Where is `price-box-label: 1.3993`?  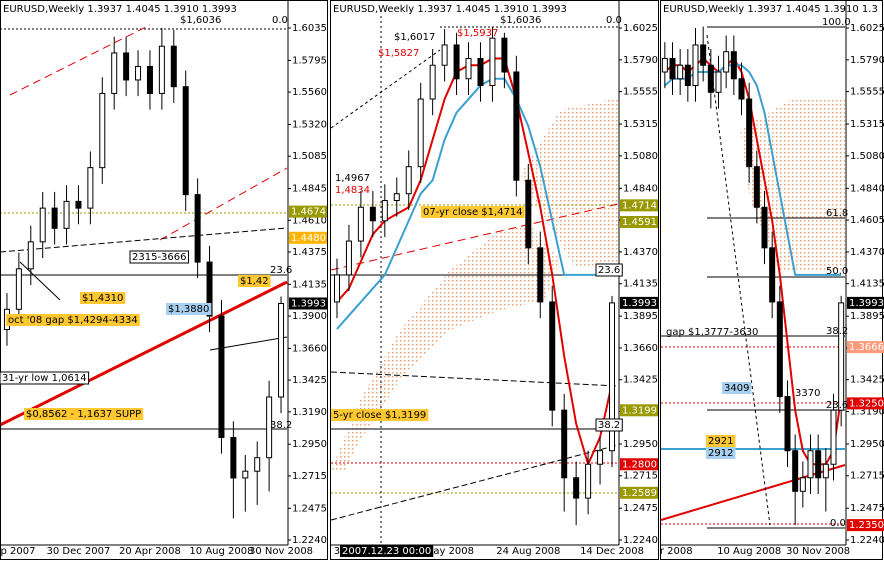
price-box-label: 1.3993 is located at coordinates (639, 303).